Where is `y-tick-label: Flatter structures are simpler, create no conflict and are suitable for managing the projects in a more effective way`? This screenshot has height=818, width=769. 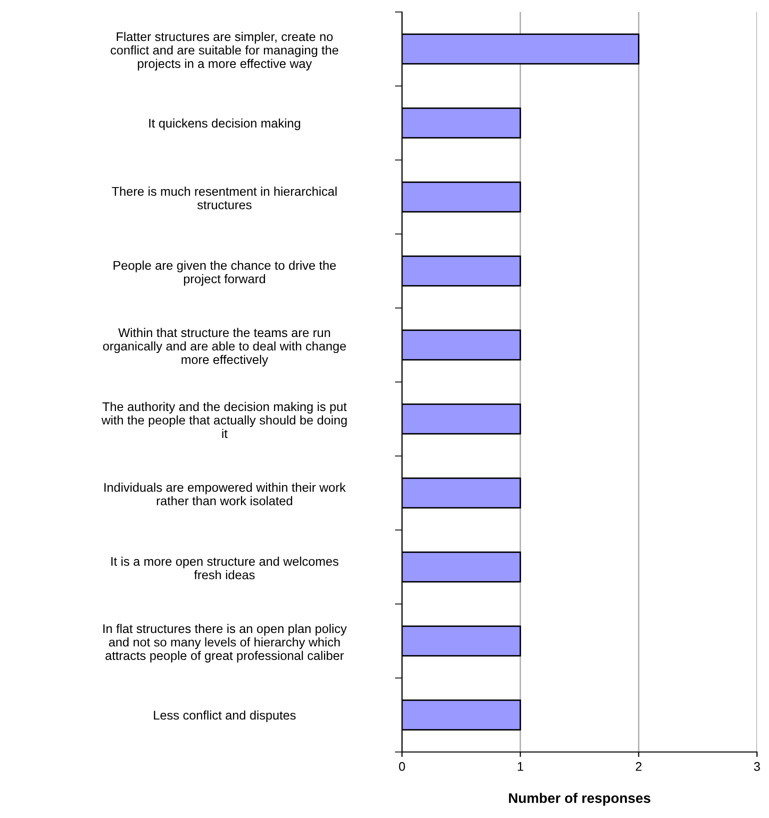
y-tick-label: Flatter structures are simpler, create no conflict and are suitable for managing the projects in a more effective way is located at coordinates (224, 51).